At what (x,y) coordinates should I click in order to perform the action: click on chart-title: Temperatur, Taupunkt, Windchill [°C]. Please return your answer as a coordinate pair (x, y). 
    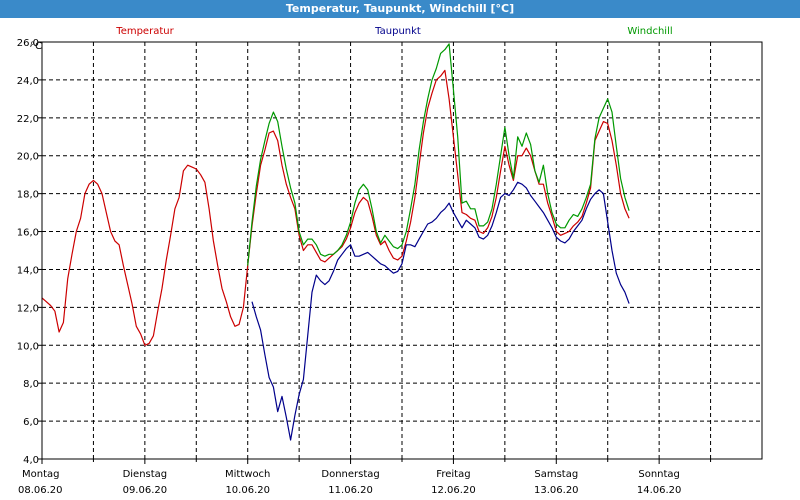
    Looking at the image, I should click on (400, 9).